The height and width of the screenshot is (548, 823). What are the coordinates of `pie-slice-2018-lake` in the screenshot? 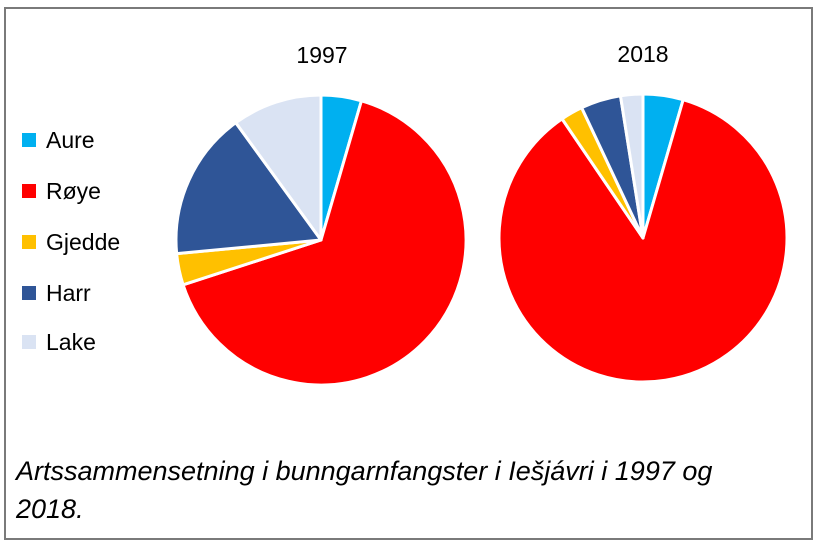 It's located at (631, 166).